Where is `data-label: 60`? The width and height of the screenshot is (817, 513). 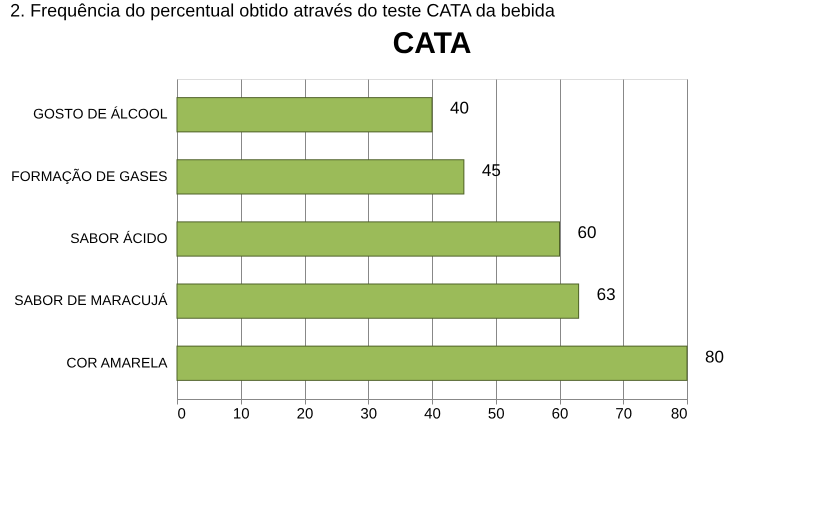
data-label: 60 is located at coordinates (587, 232).